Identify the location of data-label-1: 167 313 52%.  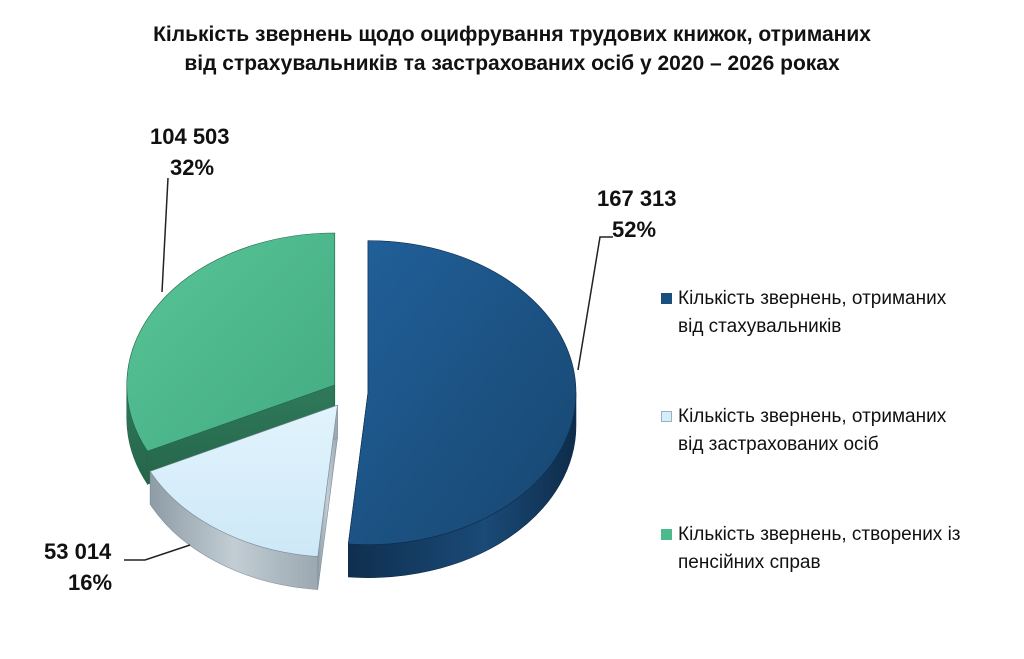
(637, 214).